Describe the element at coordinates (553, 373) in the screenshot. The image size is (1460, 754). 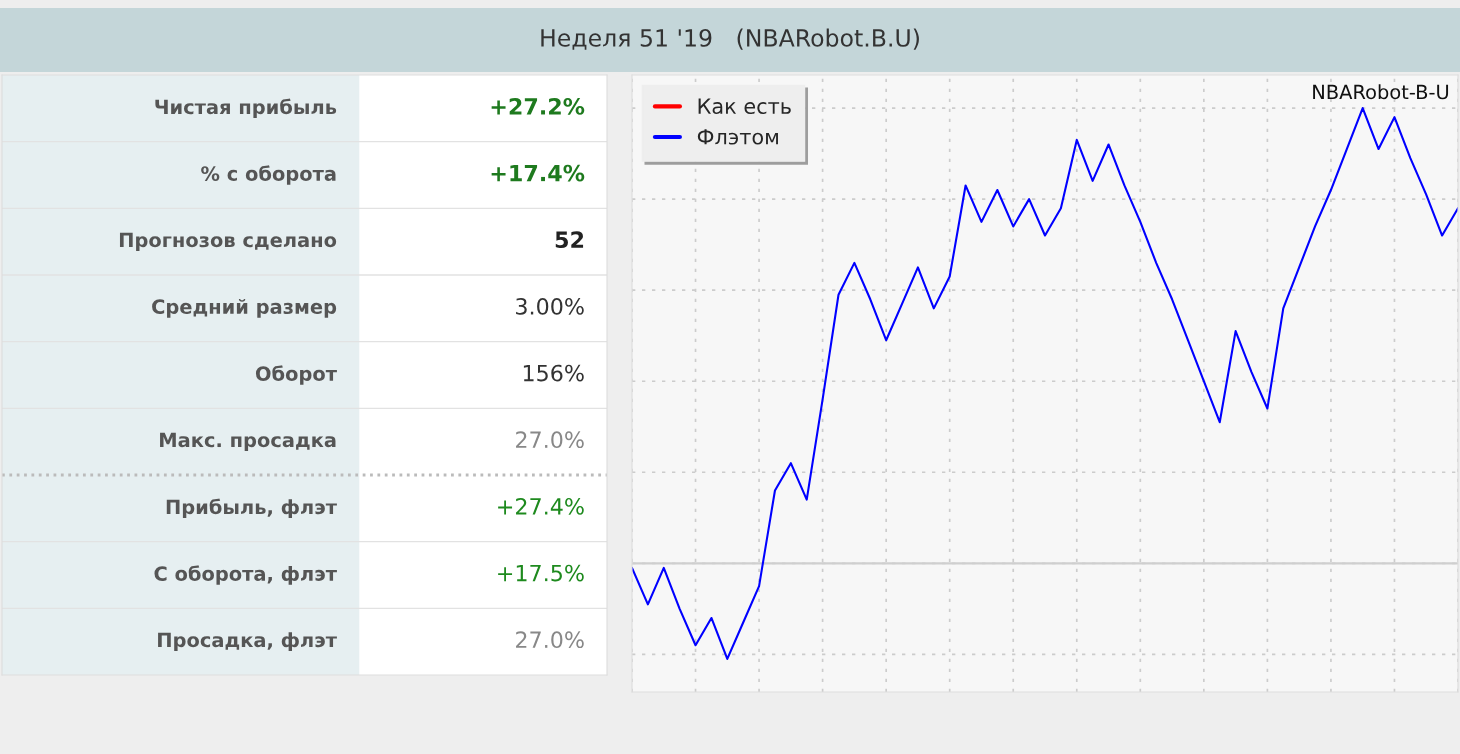
I see `text: 156%` at that location.